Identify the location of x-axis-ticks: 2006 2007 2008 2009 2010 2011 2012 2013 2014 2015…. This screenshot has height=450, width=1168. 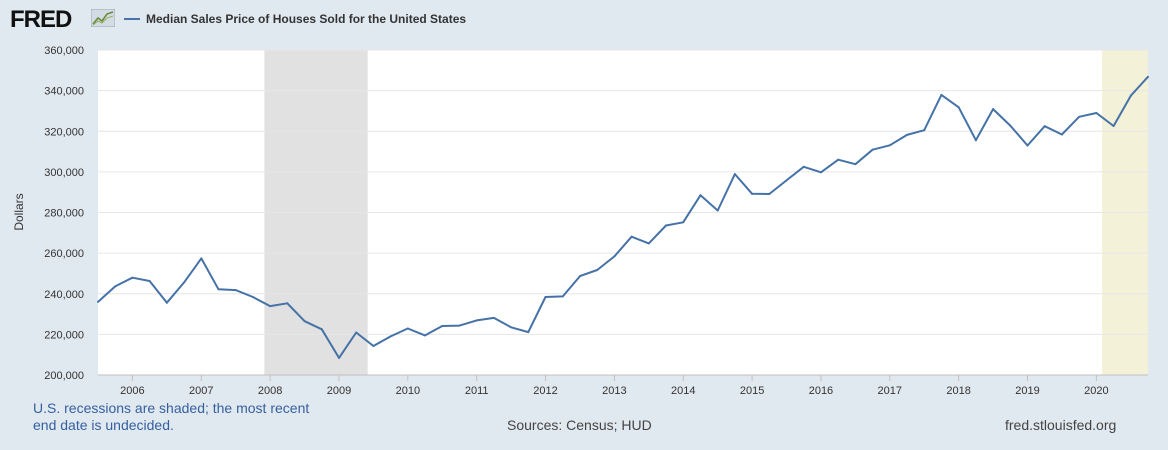
(614, 386).